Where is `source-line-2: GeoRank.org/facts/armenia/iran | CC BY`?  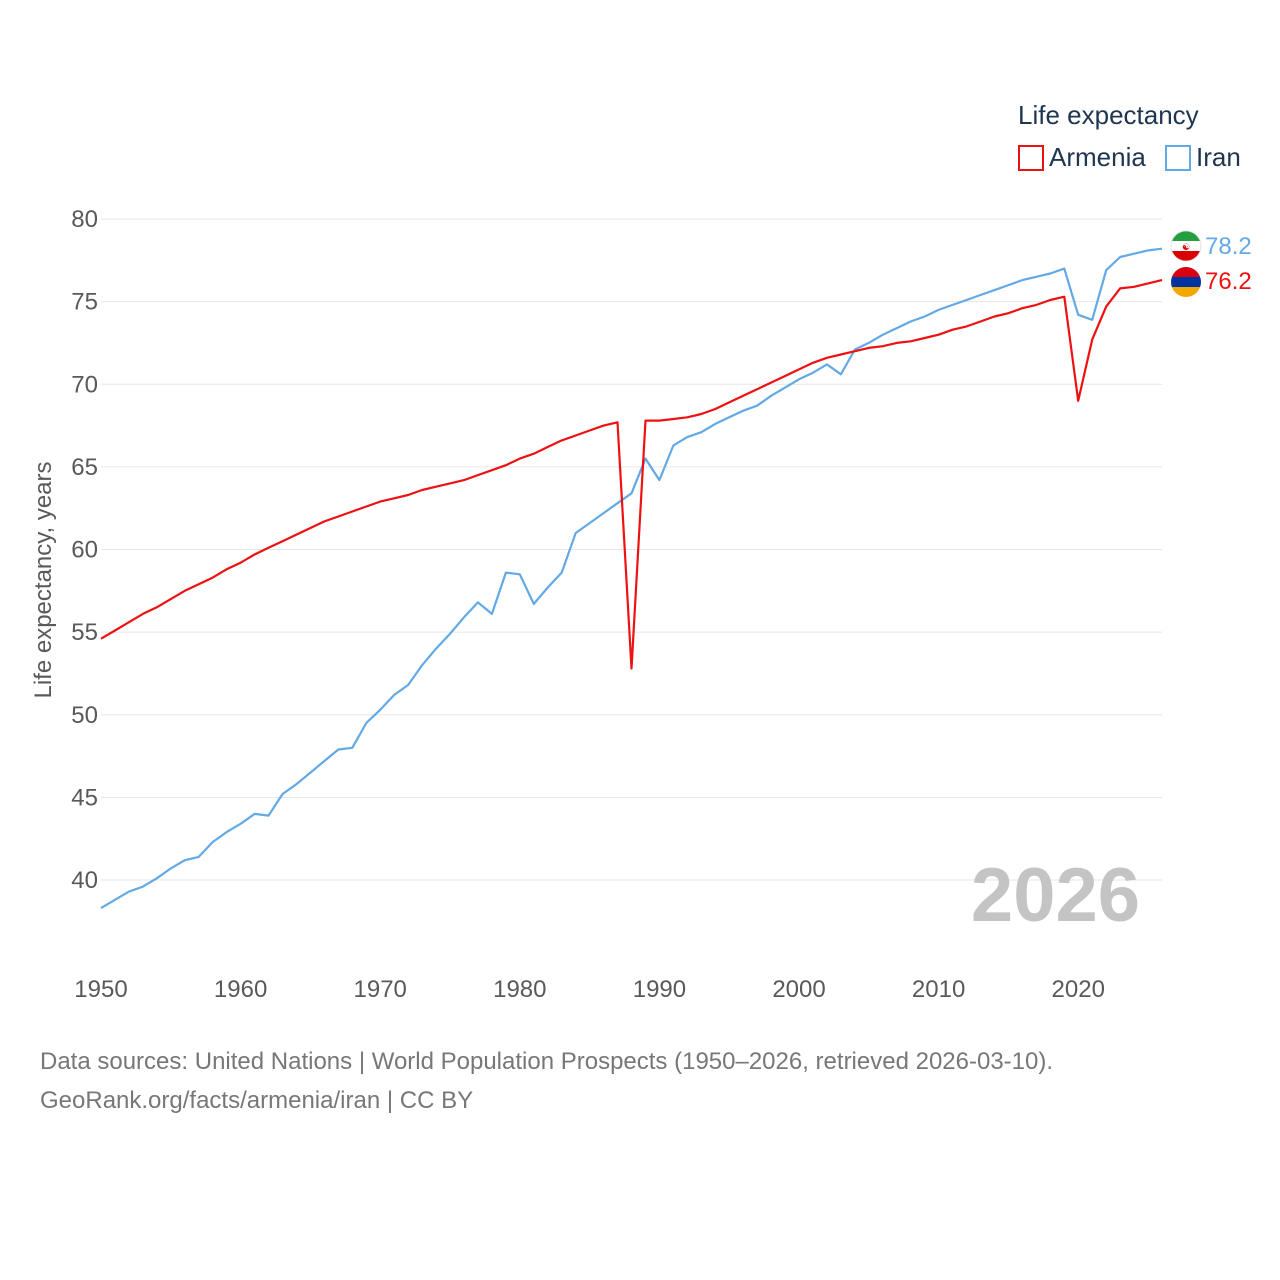 source-line-2: GeoRank.org/facts/armenia/iran | CC BY is located at coordinates (257, 1100).